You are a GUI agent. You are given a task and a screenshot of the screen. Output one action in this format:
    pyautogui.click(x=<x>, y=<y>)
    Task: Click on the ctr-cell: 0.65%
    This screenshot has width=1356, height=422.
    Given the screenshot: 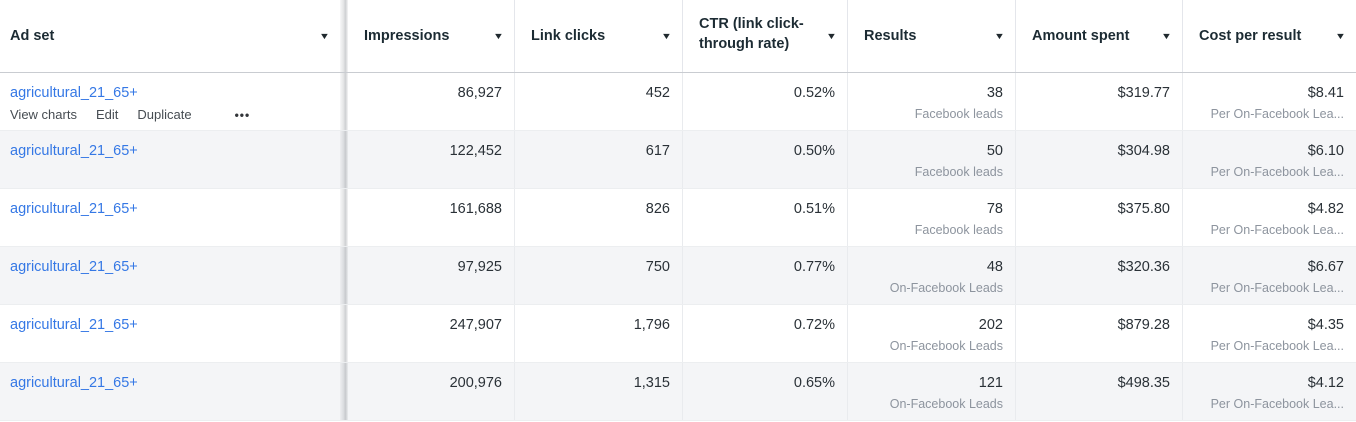 What is the action you would take?
    pyautogui.click(x=765, y=391)
    